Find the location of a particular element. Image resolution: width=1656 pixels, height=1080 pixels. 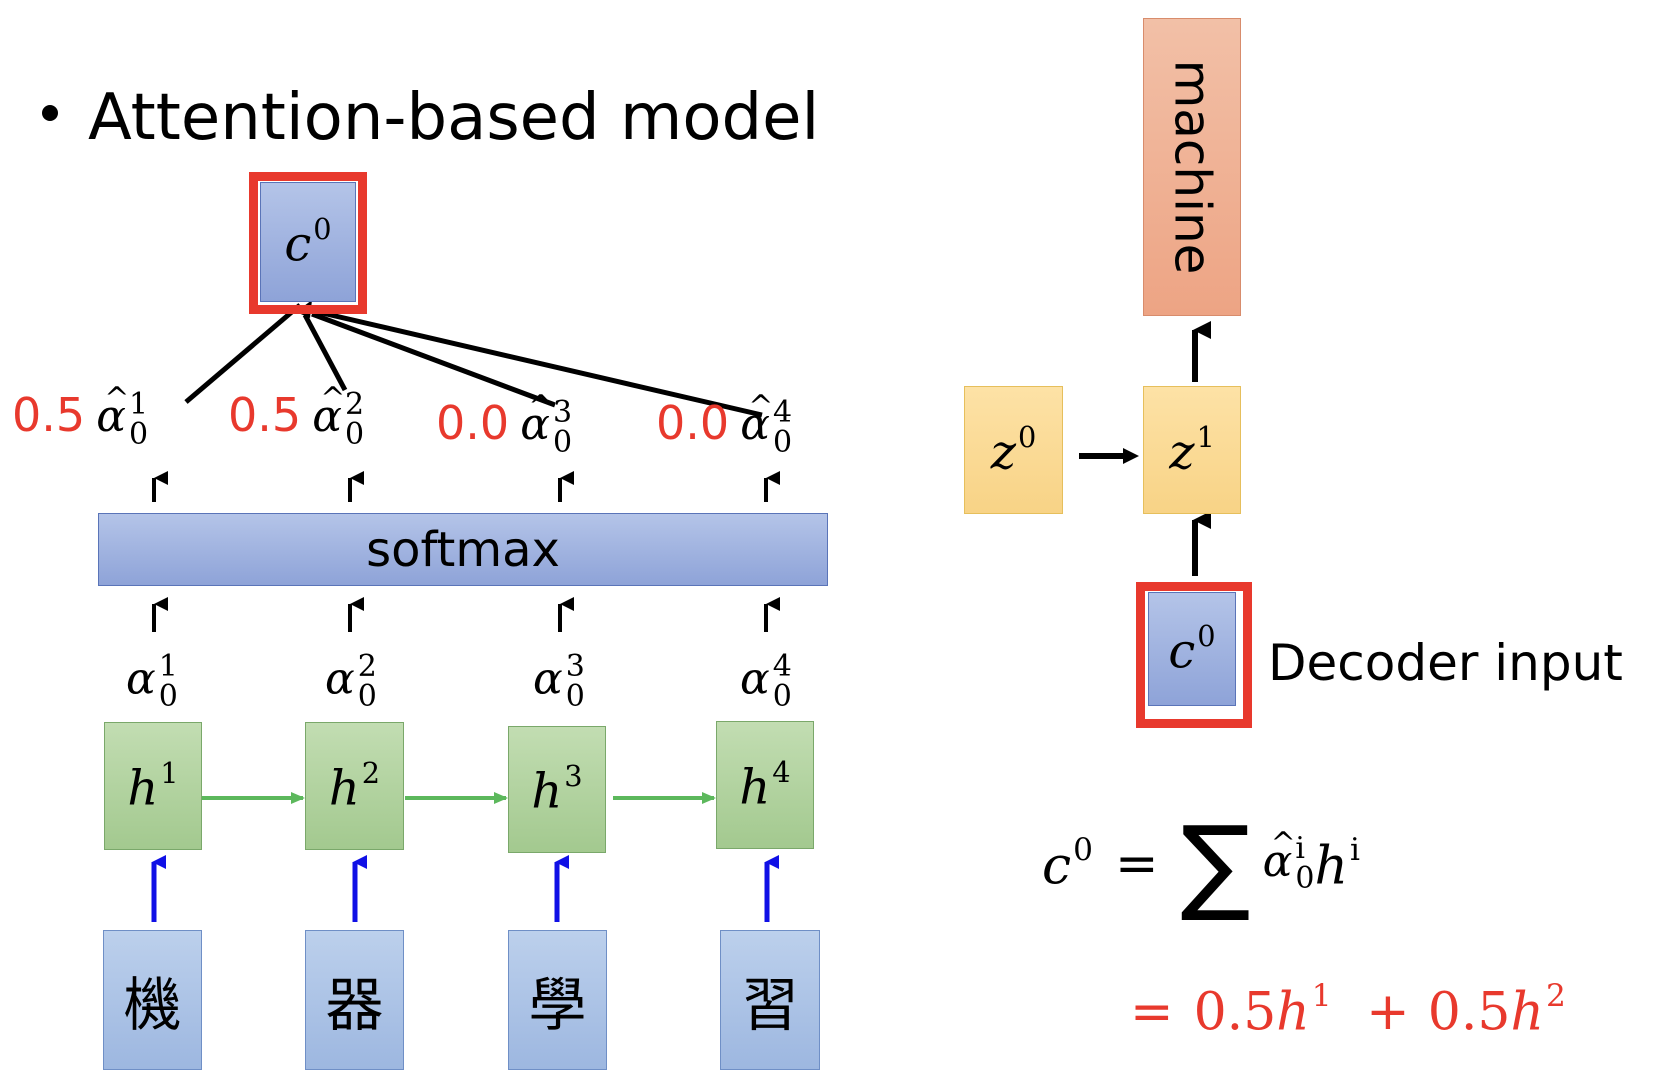

context-vector-box: c0 is located at coordinates (308, 242).